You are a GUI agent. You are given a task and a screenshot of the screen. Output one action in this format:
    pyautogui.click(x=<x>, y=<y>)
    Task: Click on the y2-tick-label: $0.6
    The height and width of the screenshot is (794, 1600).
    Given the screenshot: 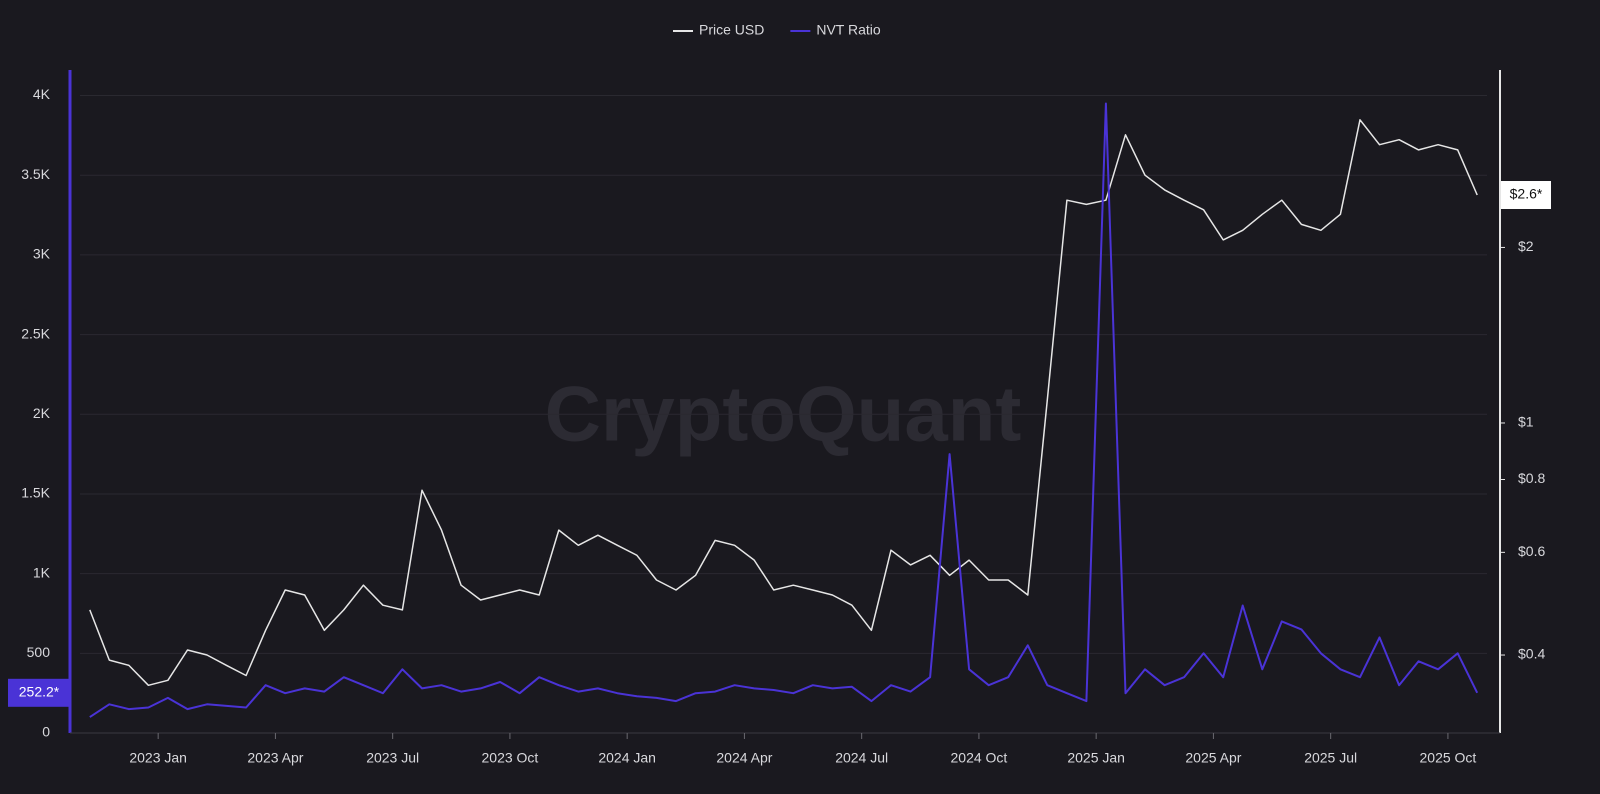 What is the action you would take?
    pyautogui.click(x=1531, y=551)
    